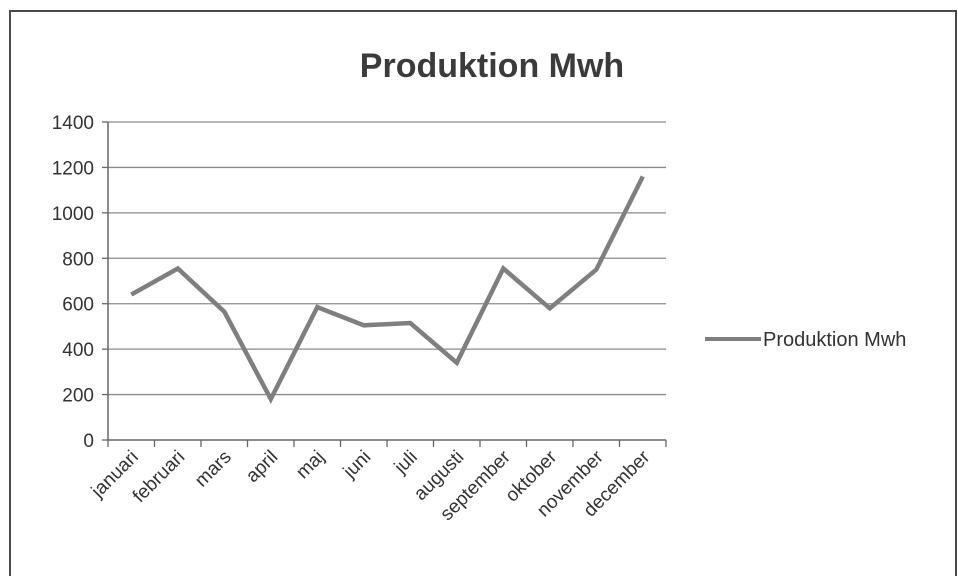 The height and width of the screenshot is (578, 958). What do you see at coordinates (88, 441) in the screenshot?
I see `y-tick-label: 0` at bounding box center [88, 441].